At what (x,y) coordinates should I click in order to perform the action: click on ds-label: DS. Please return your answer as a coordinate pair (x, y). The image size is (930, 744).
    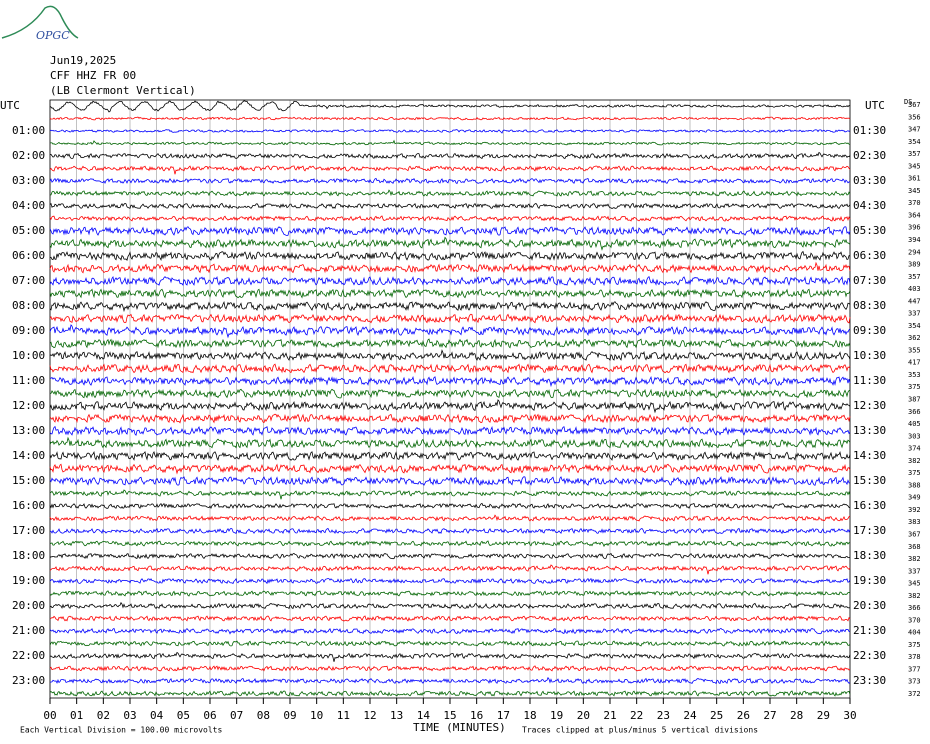
    Looking at the image, I should click on (908, 102).